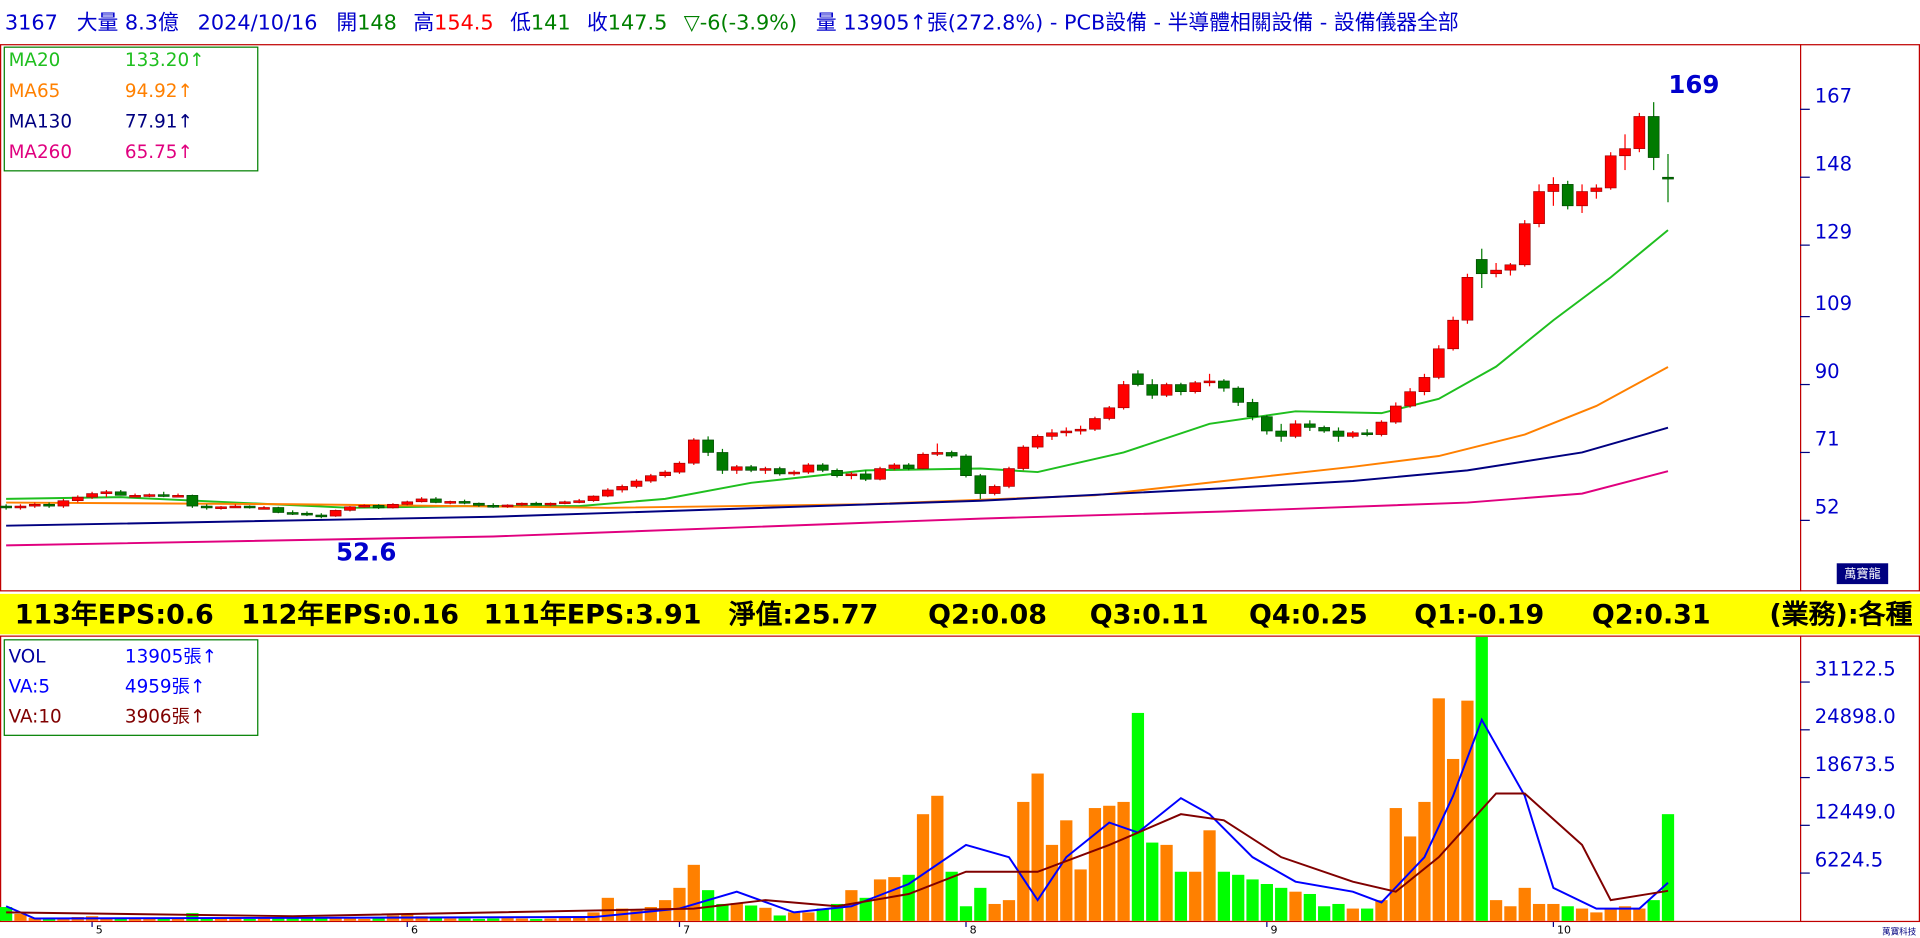 The width and height of the screenshot is (1920, 938). I want to click on y-tick-label: 31122.5, so click(1855, 668).